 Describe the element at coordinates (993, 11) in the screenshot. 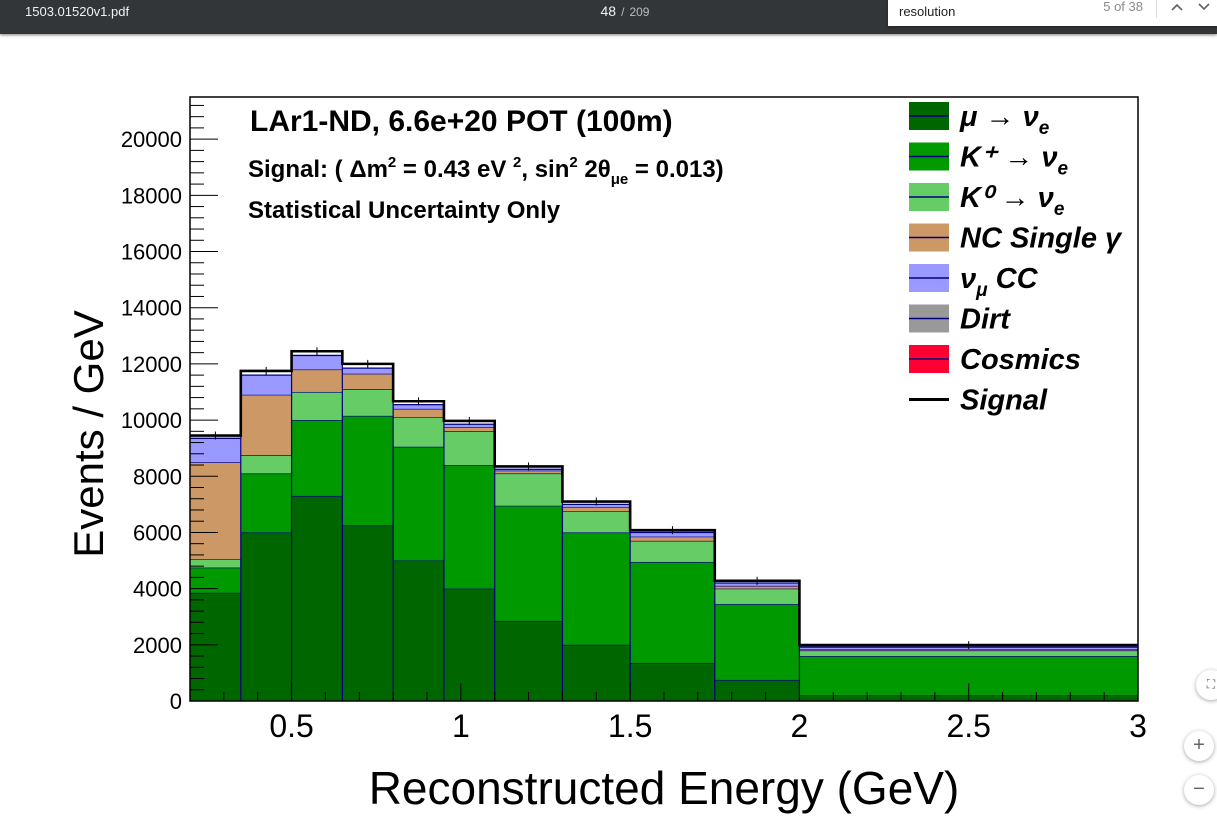

I see `find-input` at that location.